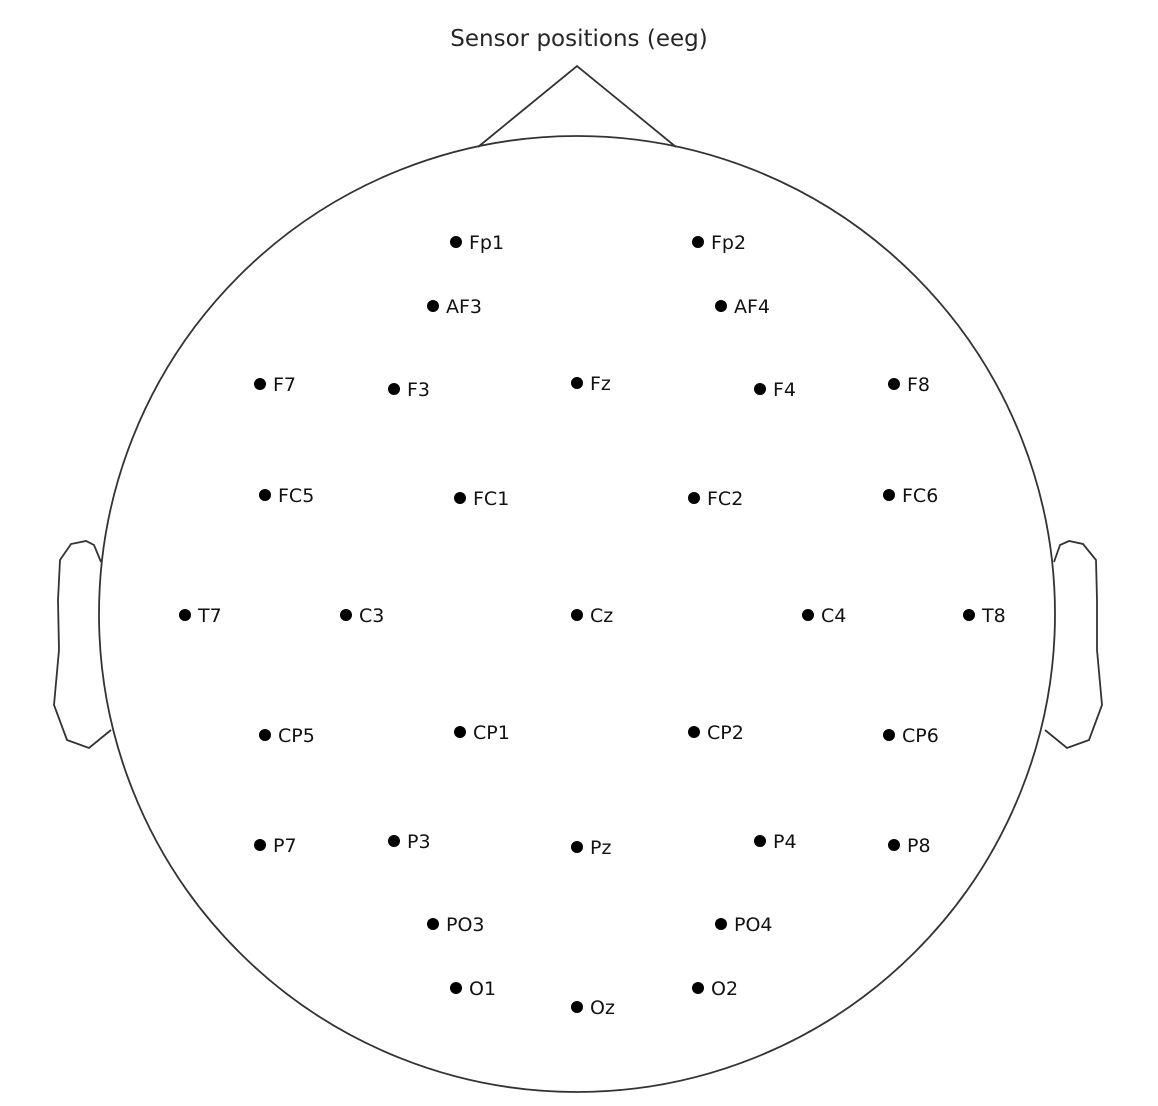 This screenshot has width=1158, height=1106. What do you see at coordinates (579, 39) in the screenshot?
I see `figure-title: Sensor positions (eeg)` at bounding box center [579, 39].